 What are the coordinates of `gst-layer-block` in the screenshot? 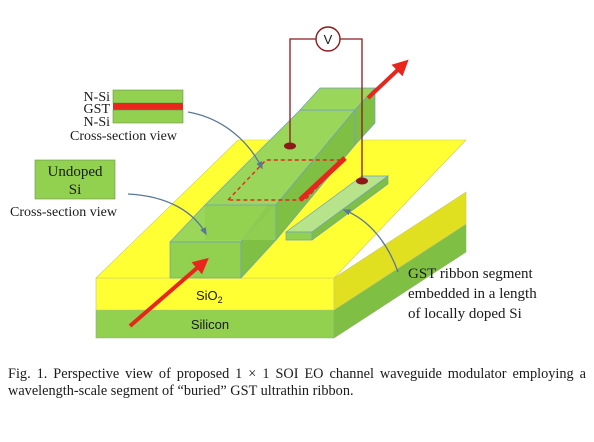 It's located at (148, 106).